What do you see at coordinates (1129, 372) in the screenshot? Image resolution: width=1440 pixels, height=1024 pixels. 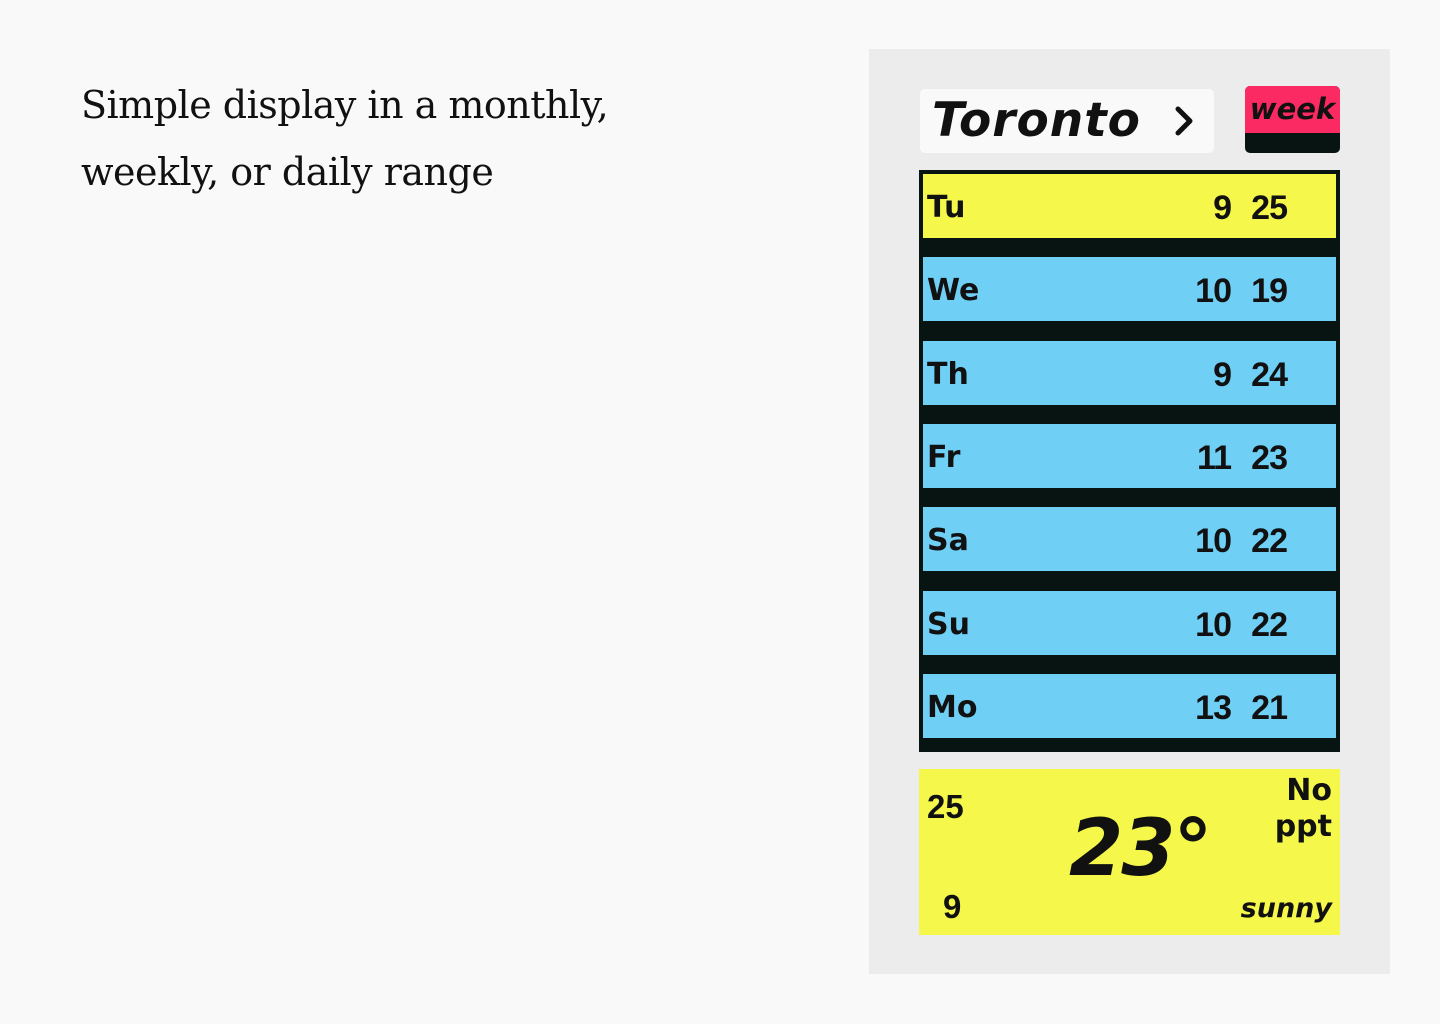 I see `forecast-row-th: Th 9 24` at bounding box center [1129, 372].